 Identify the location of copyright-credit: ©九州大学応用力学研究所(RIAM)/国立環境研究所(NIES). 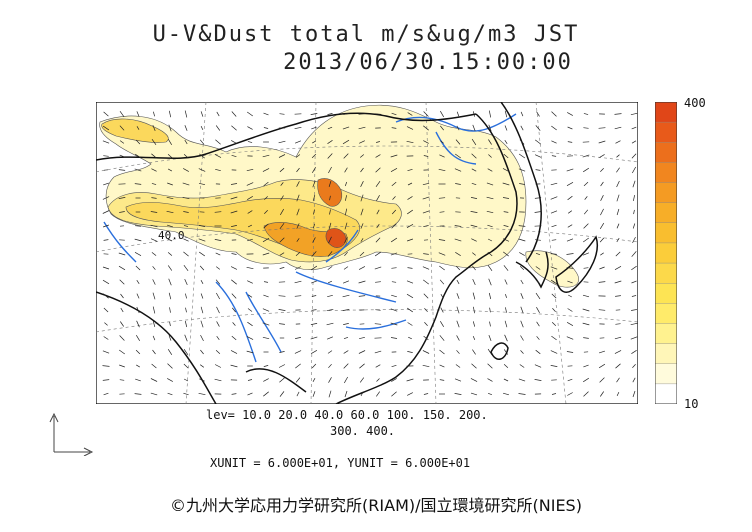
(376, 505).